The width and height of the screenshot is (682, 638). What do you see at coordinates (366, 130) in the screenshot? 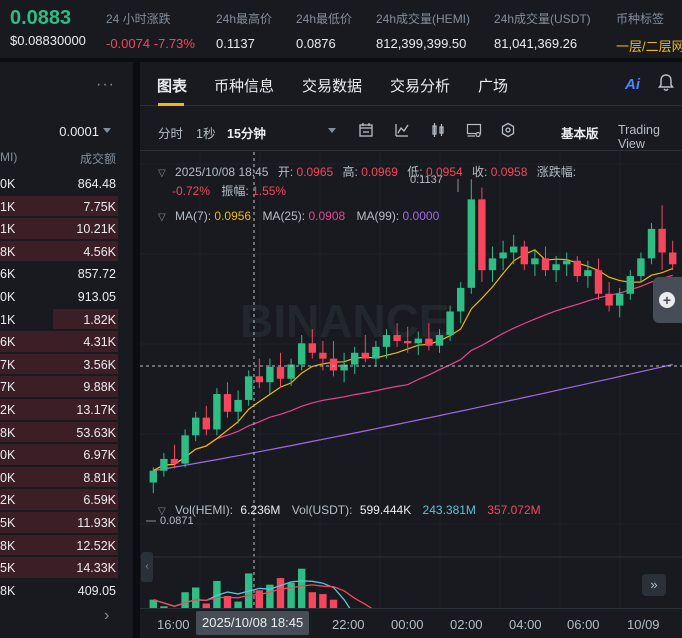
I see `date-range-icon` at bounding box center [366, 130].